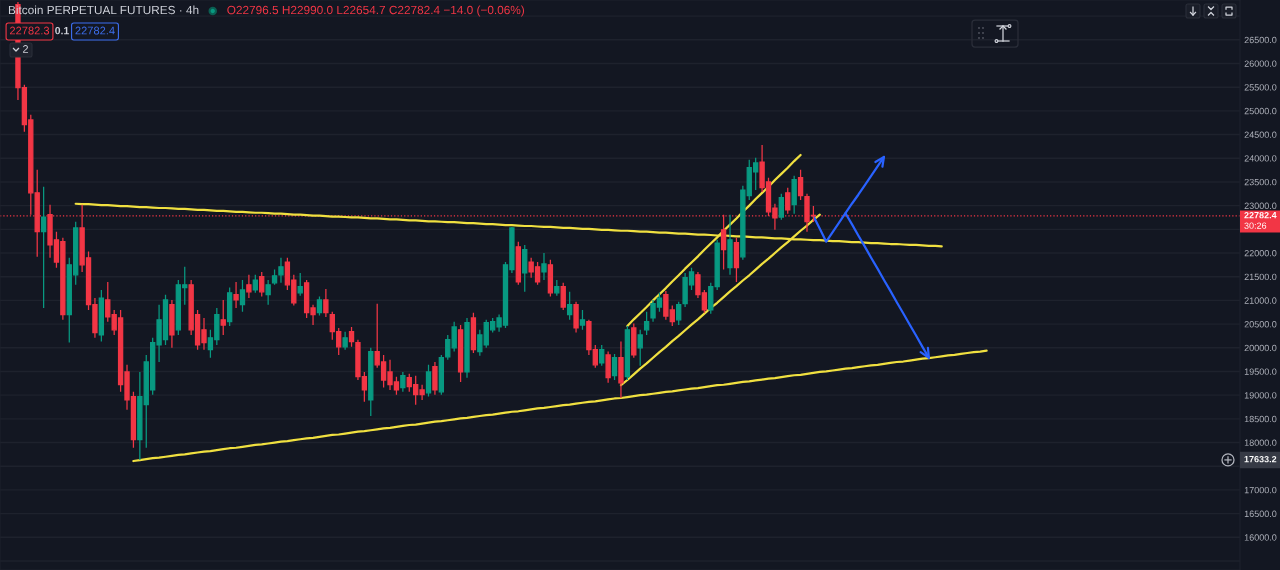 Image resolution: width=1280 pixels, height=570 pixels. I want to click on annotation: 22782.3, so click(29, 30).